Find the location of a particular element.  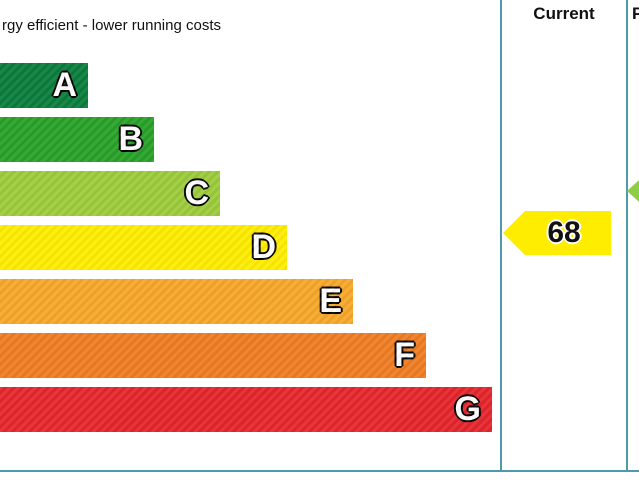

band-letter: G is located at coordinates (467, 409).